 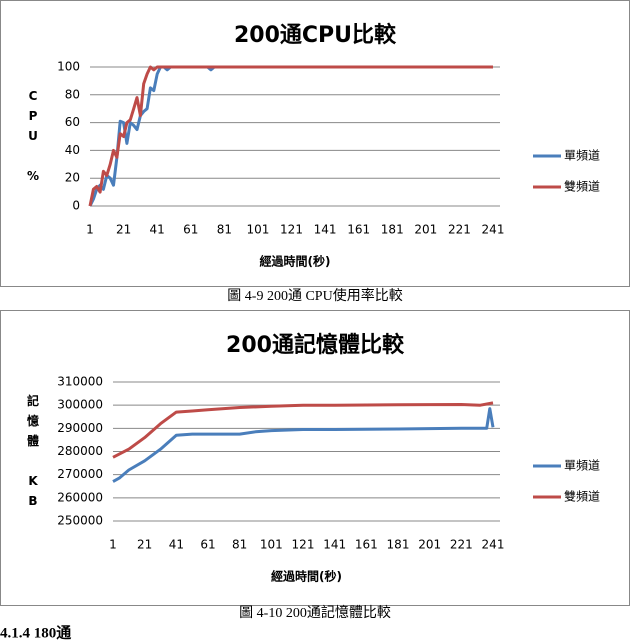 I want to click on y-tick-label: 260000, so click(x=80, y=497).